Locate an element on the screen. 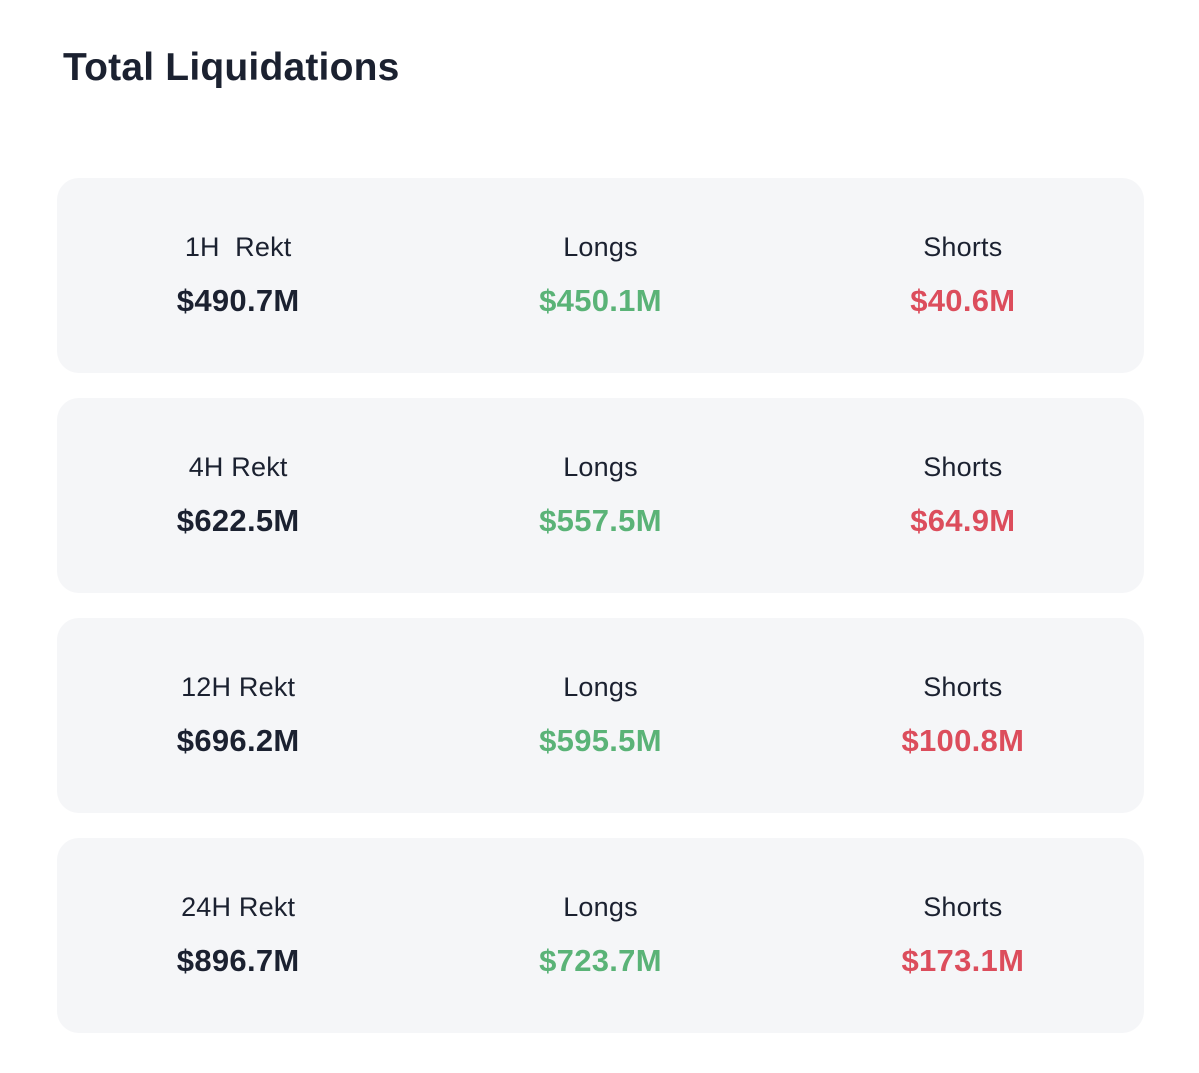 This screenshot has width=1199, height=1073. stat-longs: Longs $557.5M is located at coordinates (600, 495).